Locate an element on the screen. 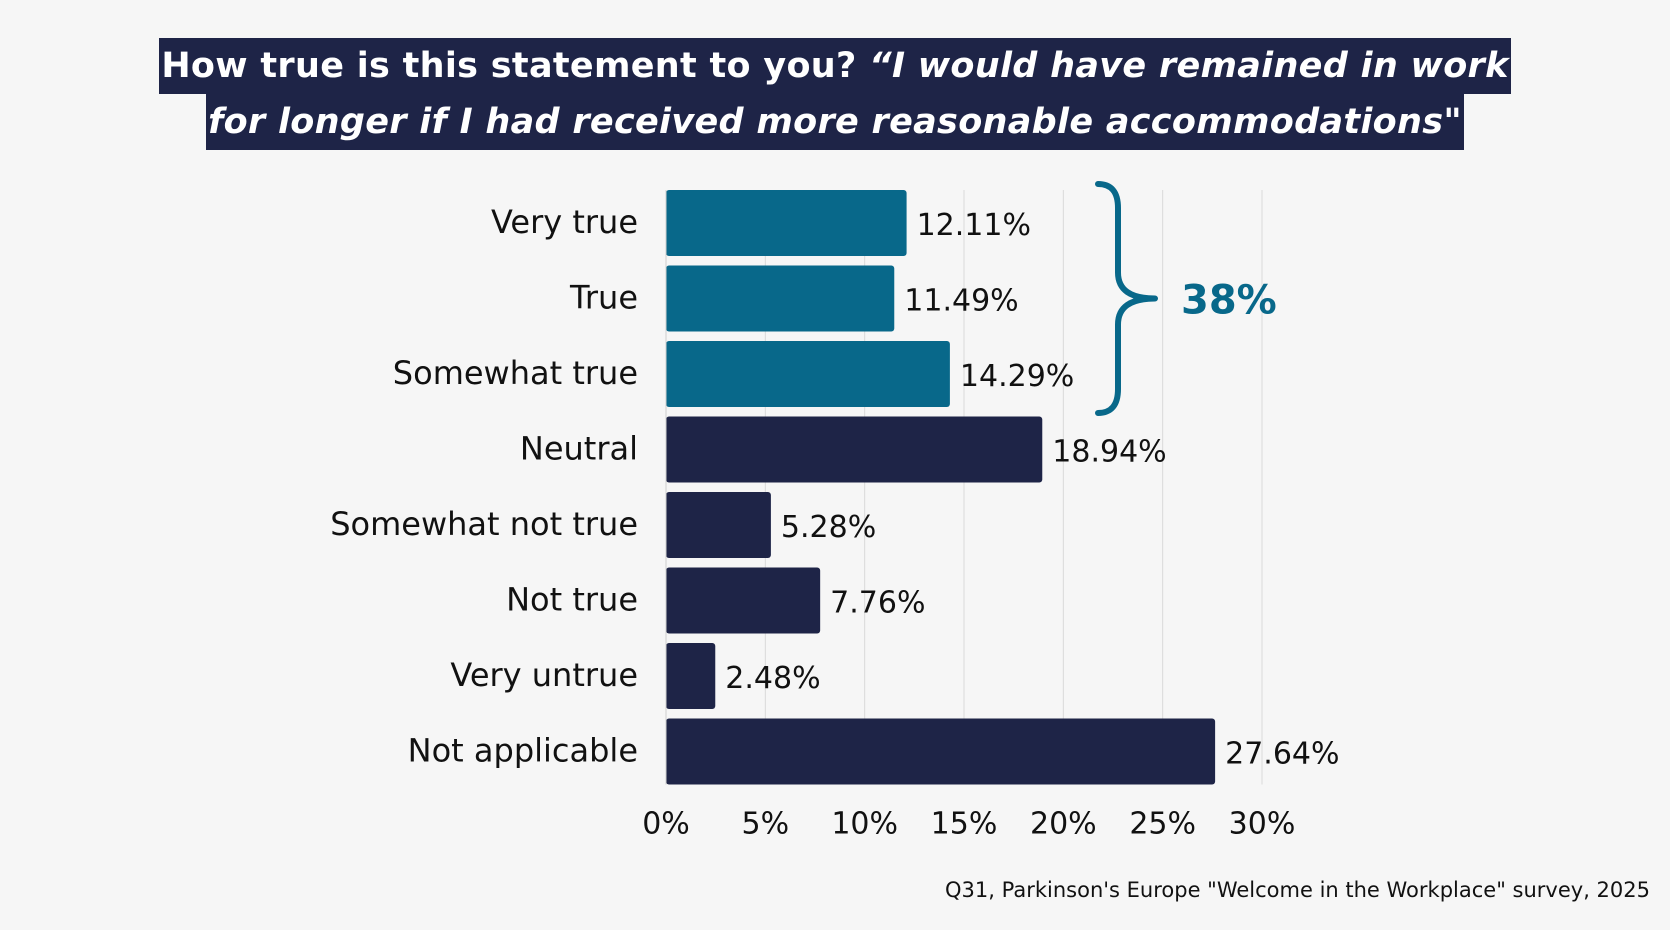  x-tick-label: 15% is located at coordinates (964, 824).